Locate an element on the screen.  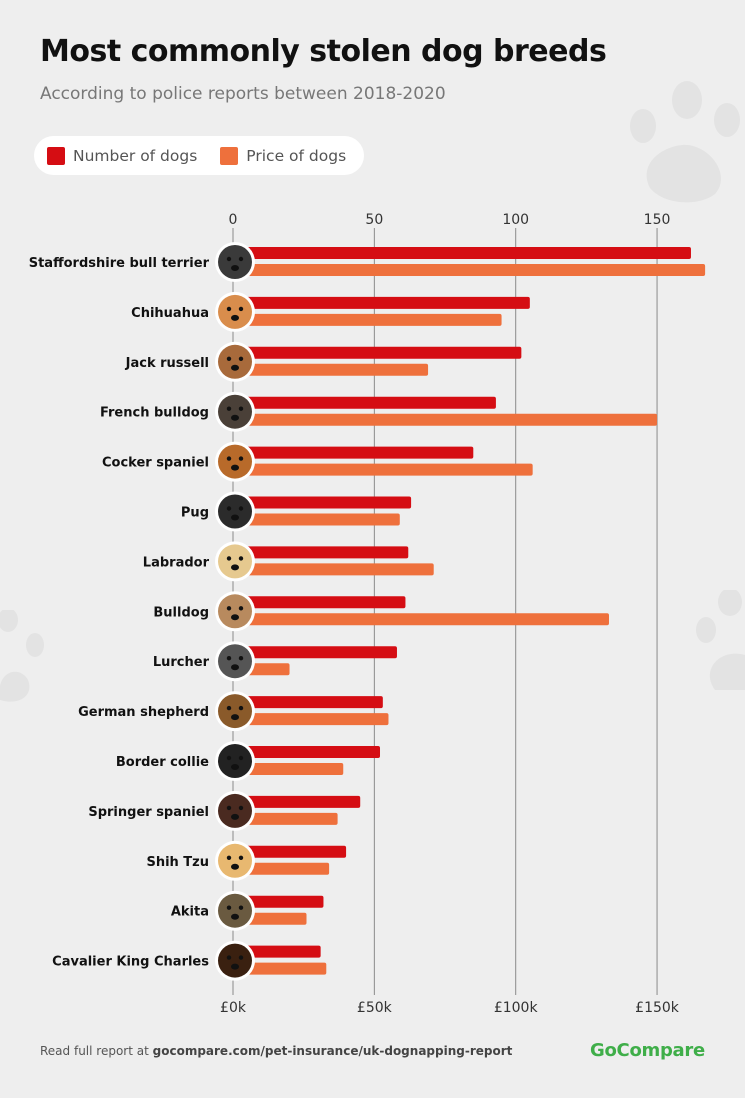
legend-label-number: Number of dogs is located at coordinates (135, 155).